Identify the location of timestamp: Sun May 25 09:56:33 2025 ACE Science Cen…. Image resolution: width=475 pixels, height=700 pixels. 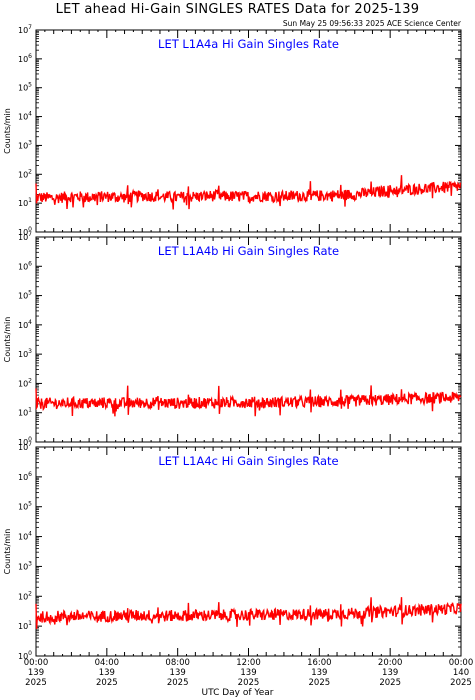
(371, 23).